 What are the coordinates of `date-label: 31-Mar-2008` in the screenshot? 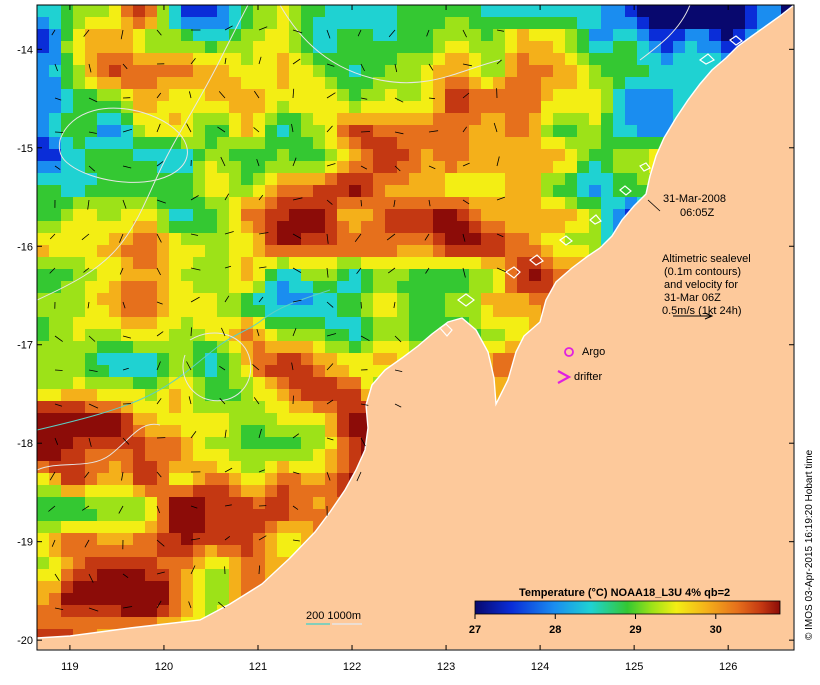 It's located at (694, 199).